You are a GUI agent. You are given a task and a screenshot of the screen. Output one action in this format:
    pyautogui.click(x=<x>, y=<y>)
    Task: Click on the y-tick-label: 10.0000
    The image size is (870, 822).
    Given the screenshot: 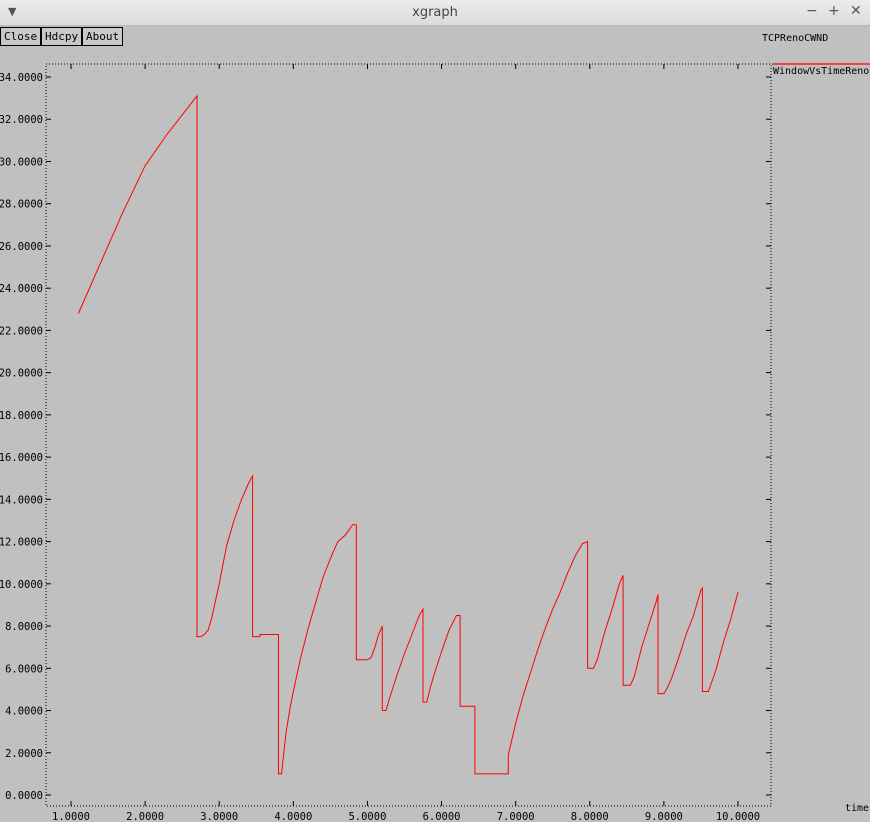 What is the action you would take?
    pyautogui.click(x=21, y=585)
    